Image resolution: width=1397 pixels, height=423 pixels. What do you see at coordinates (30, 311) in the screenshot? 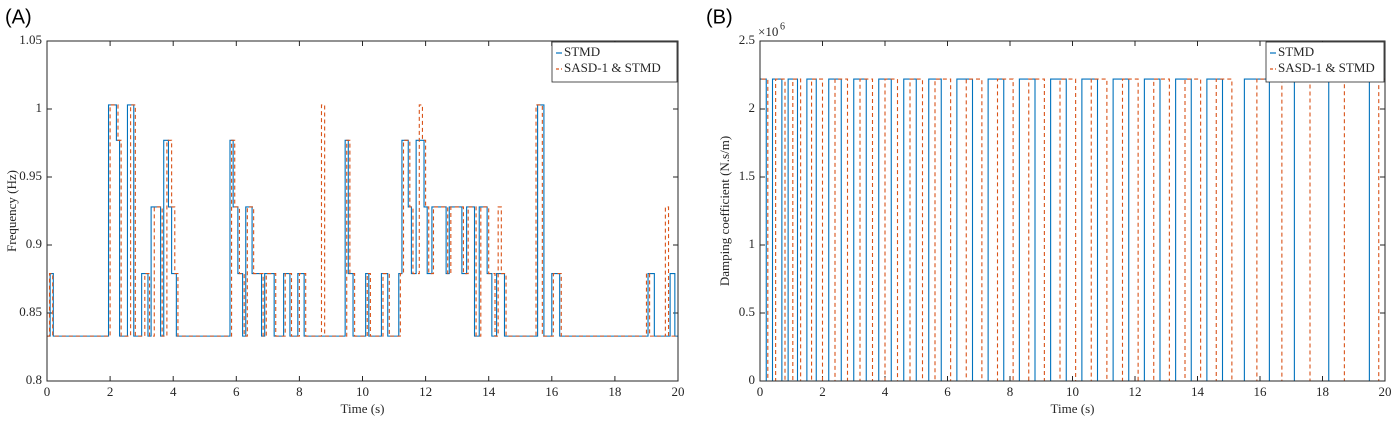
I see `y-tick-label: 0.85` at bounding box center [30, 311].